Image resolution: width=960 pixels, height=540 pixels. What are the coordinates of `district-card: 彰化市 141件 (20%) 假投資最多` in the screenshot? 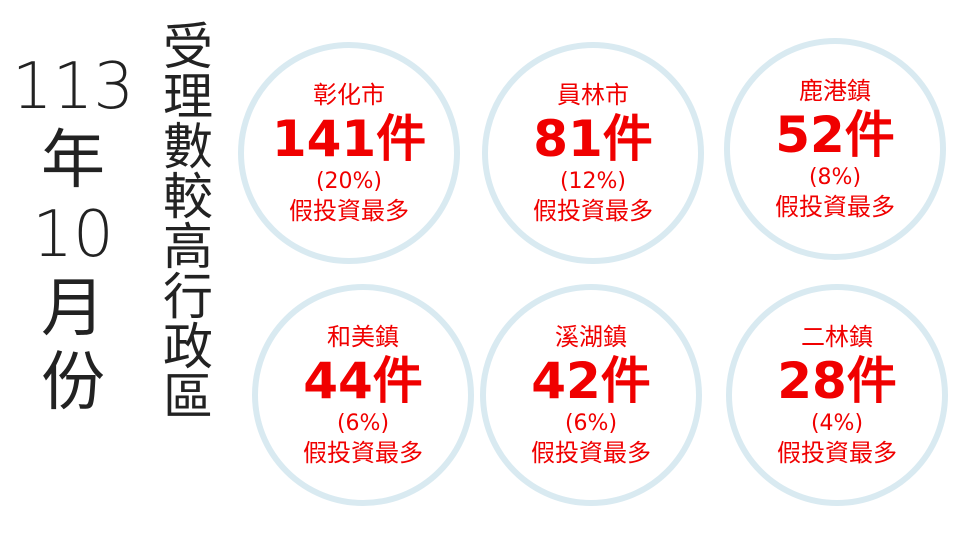 It's located at (349, 153).